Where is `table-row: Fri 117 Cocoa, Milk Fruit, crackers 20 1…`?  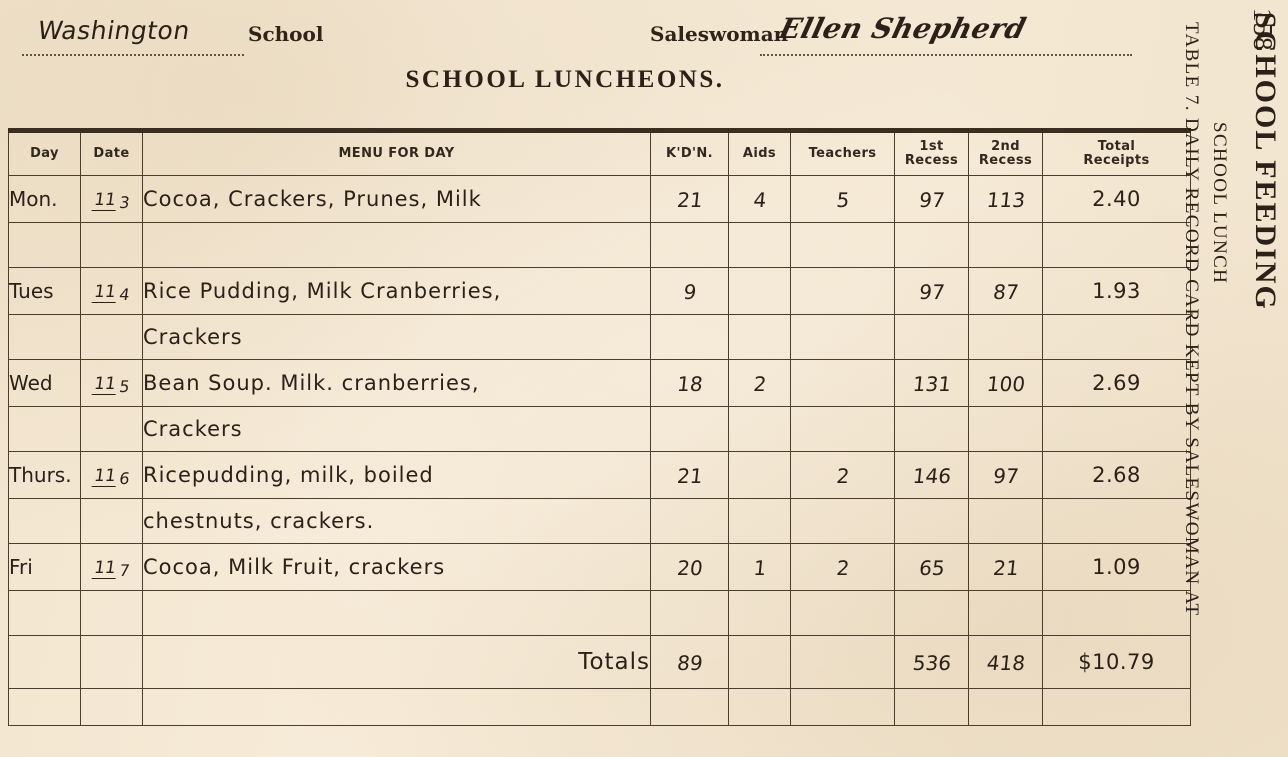 table-row: Fri 117 Cocoa, Milk Fruit, crackers 20 1… is located at coordinates (599, 567).